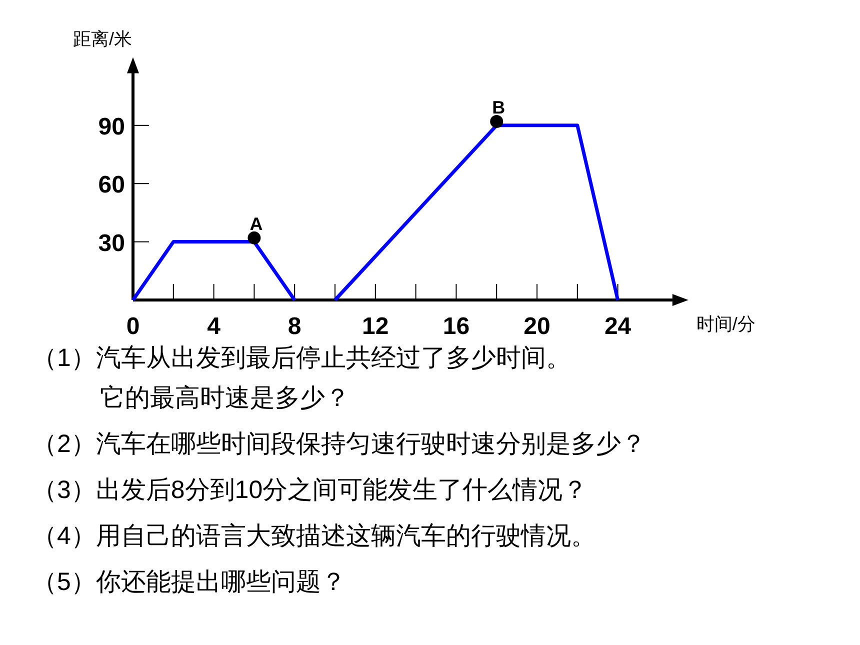 The image size is (860, 645). Describe the element at coordinates (256, 224) in the screenshot. I see `annotation: A` at that location.